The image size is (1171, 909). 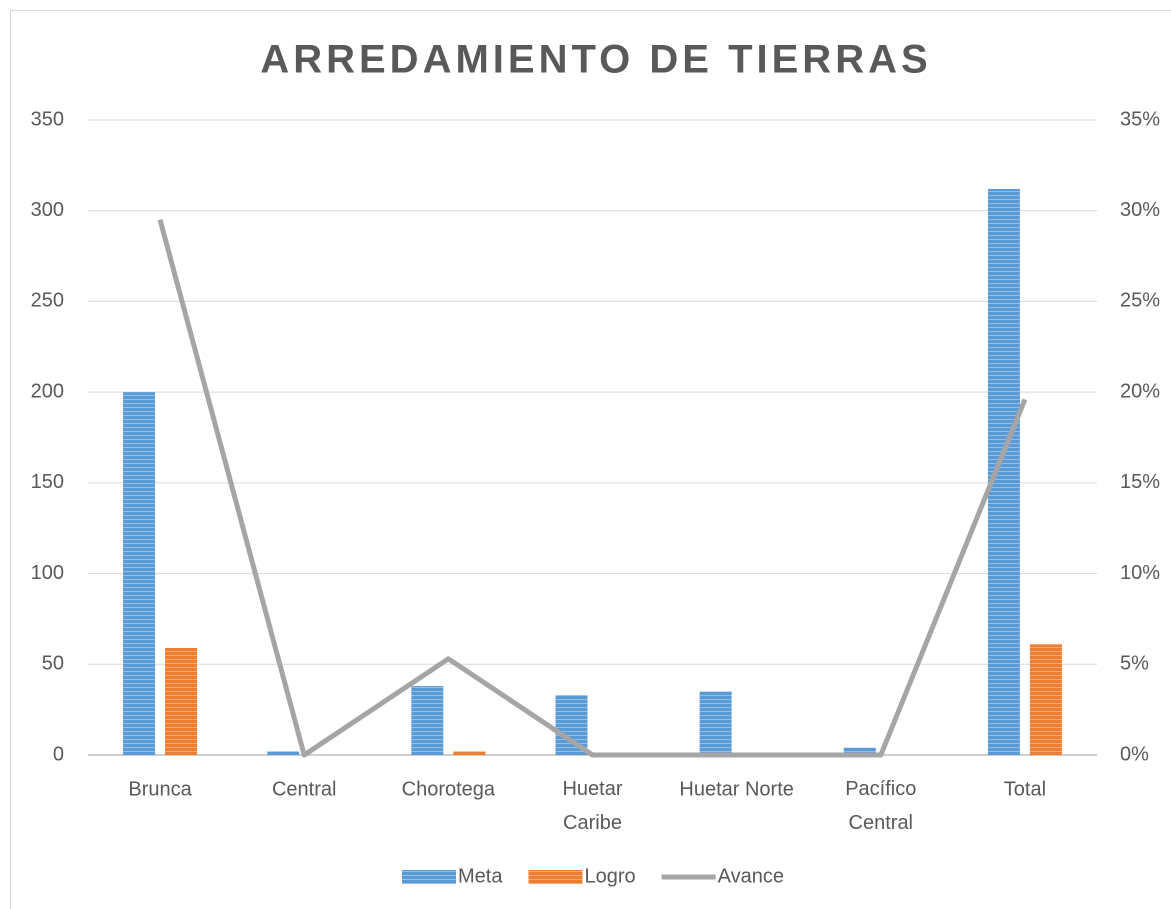 What do you see at coordinates (47, 301) in the screenshot?
I see `y-tick-label: 250` at bounding box center [47, 301].